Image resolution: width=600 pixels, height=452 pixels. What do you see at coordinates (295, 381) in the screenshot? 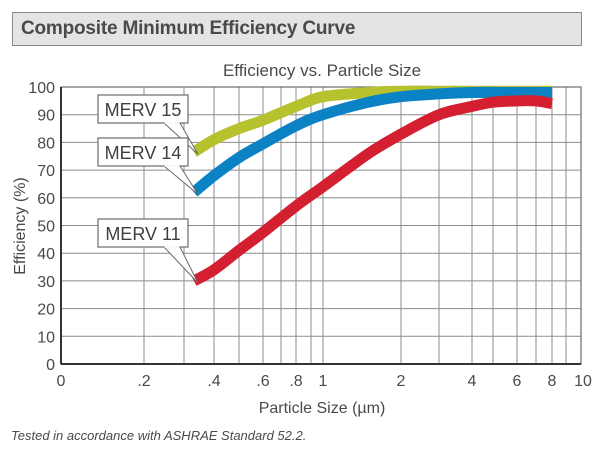
I see `x-tick-label: .8` at bounding box center [295, 381].